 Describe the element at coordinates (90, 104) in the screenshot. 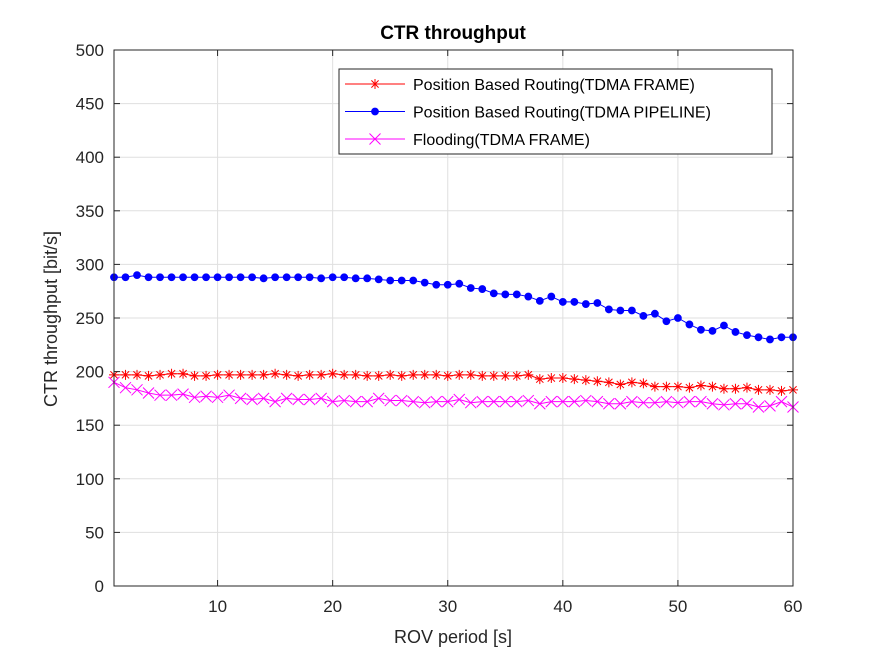

I see `y-tick-label: 450` at that location.